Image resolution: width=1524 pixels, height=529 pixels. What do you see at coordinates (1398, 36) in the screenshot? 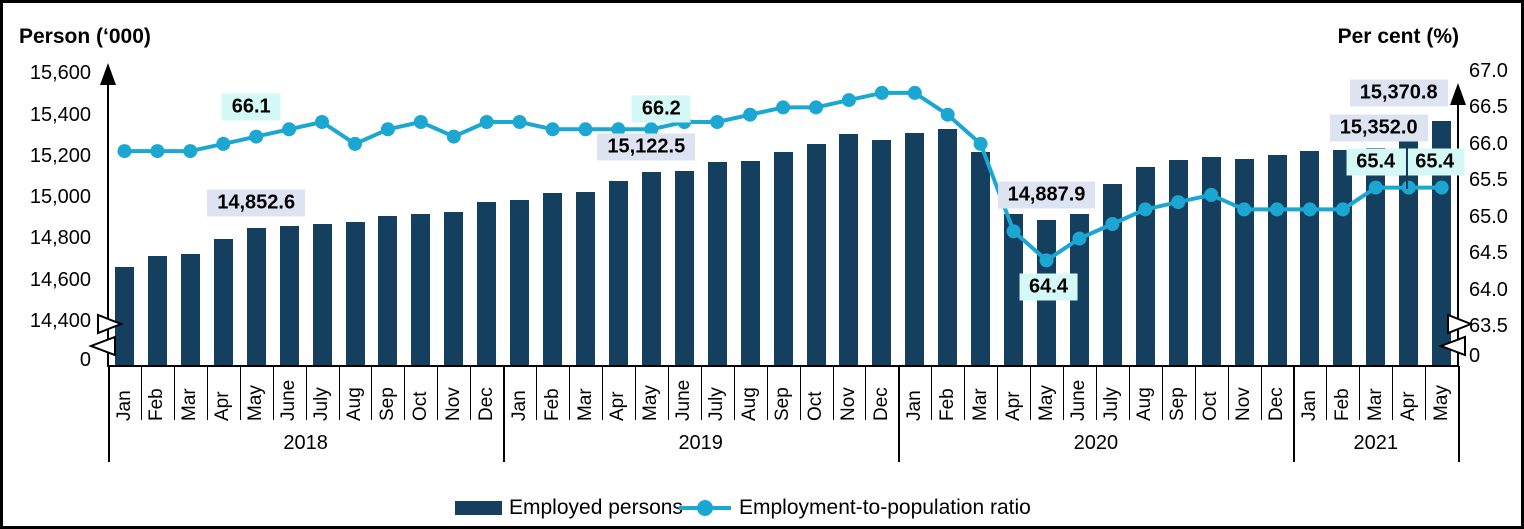
I see `right-axis-title: Per cent (%)` at bounding box center [1398, 36].